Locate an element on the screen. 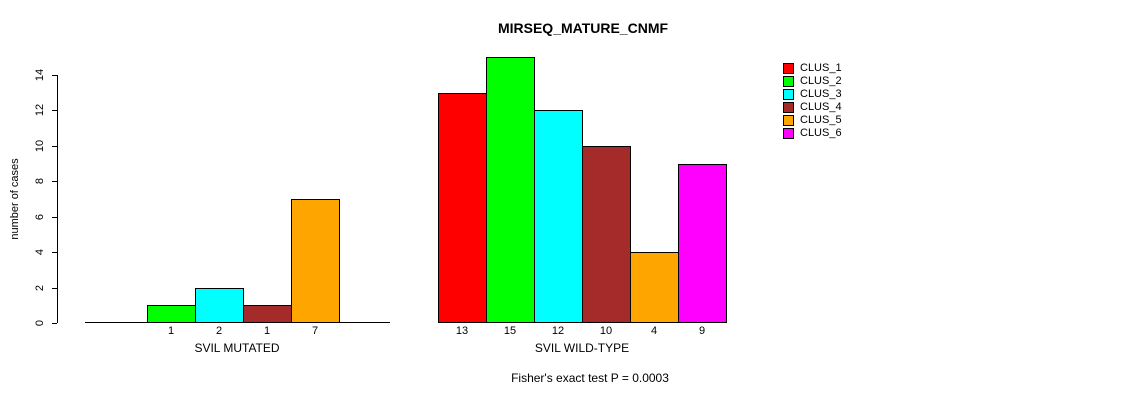 This screenshot has height=400, width=1140. legend-item: CLUS_1 is located at coordinates (812, 68).